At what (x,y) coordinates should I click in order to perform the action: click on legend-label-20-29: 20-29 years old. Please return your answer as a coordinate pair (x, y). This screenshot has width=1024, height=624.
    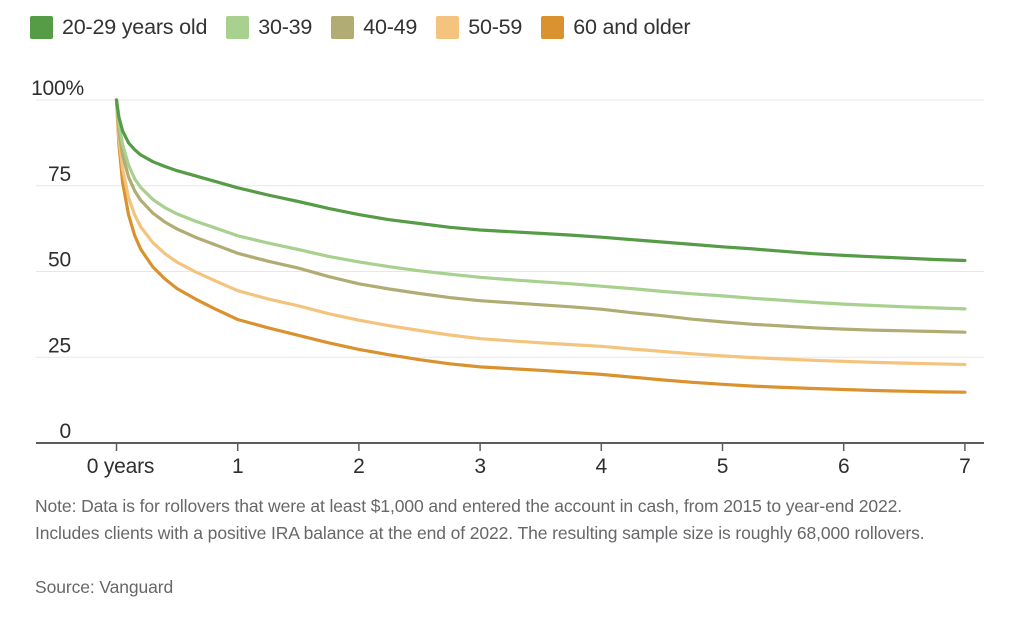
    Looking at the image, I should click on (135, 27).